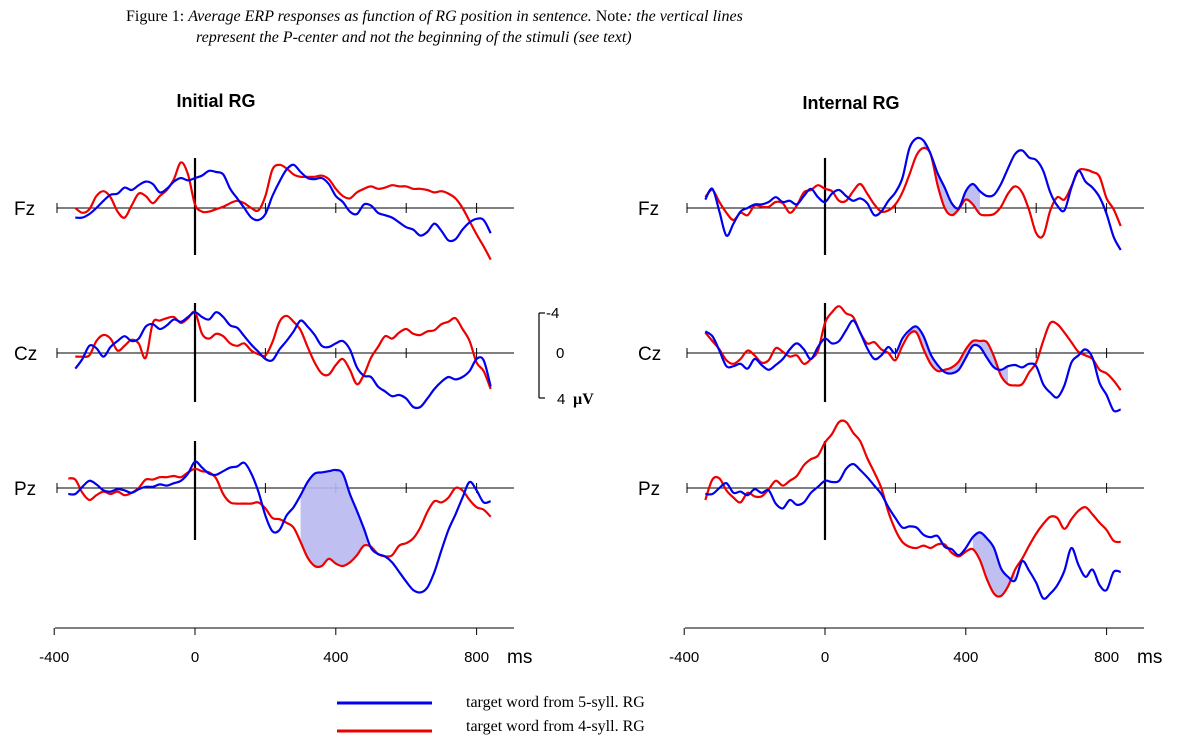  I want to click on amplitude-scale: -4 0 4 µV, so click(566, 356).